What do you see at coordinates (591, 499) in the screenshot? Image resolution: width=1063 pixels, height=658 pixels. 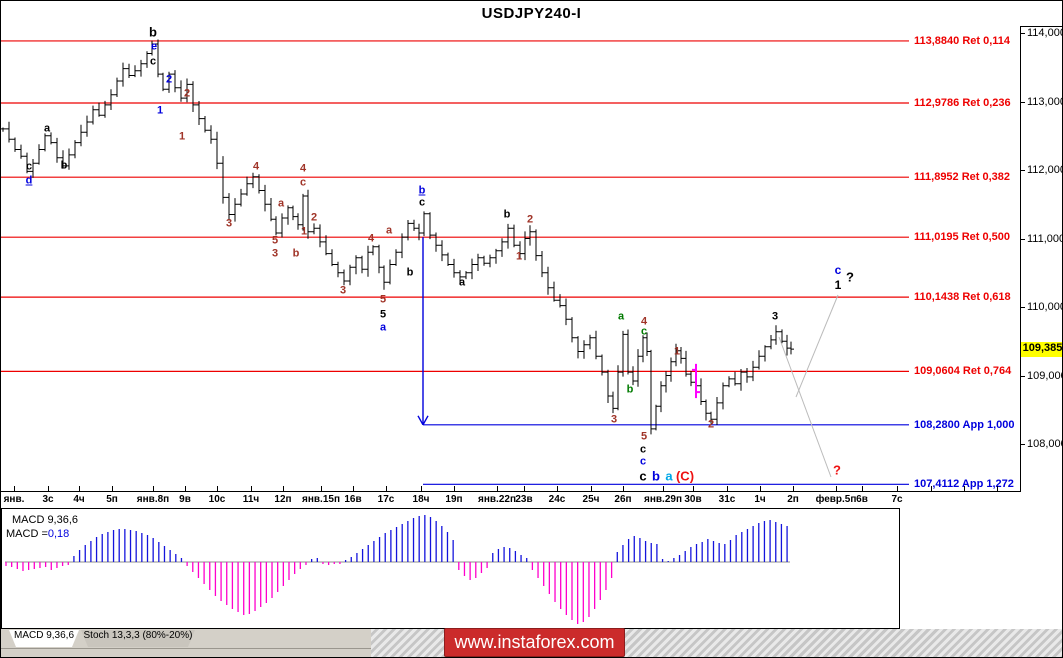 I see `time-axis-label: 25ч` at bounding box center [591, 499].